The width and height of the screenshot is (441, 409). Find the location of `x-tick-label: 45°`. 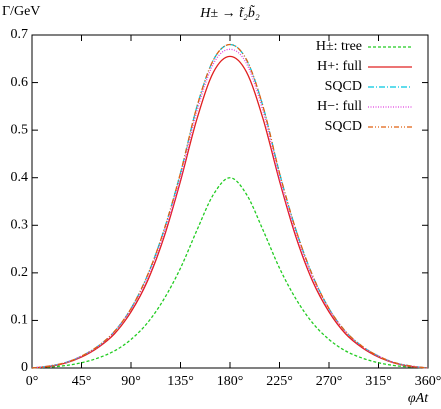

x-tick-label: 45° is located at coordinates (82, 381).